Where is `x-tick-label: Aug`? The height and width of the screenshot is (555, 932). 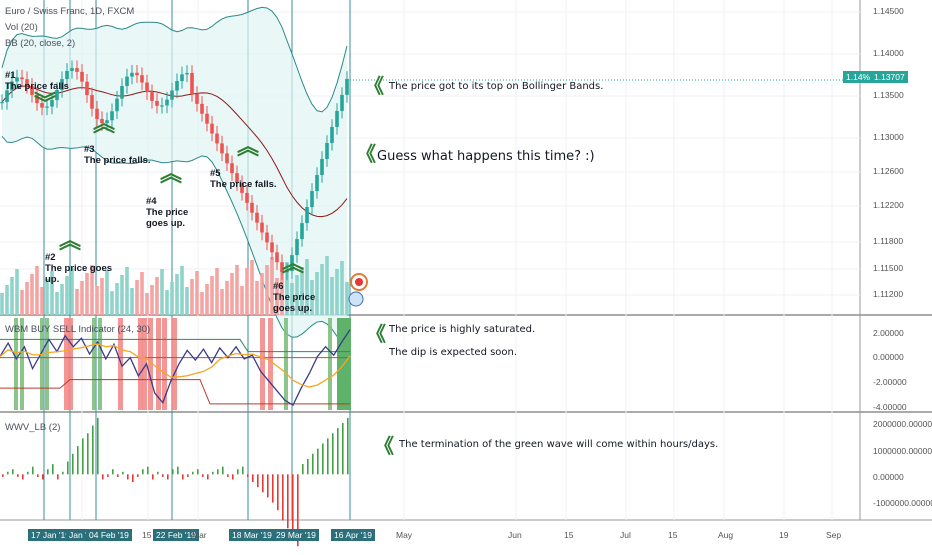 x-tick-label: Aug is located at coordinates (726, 535).